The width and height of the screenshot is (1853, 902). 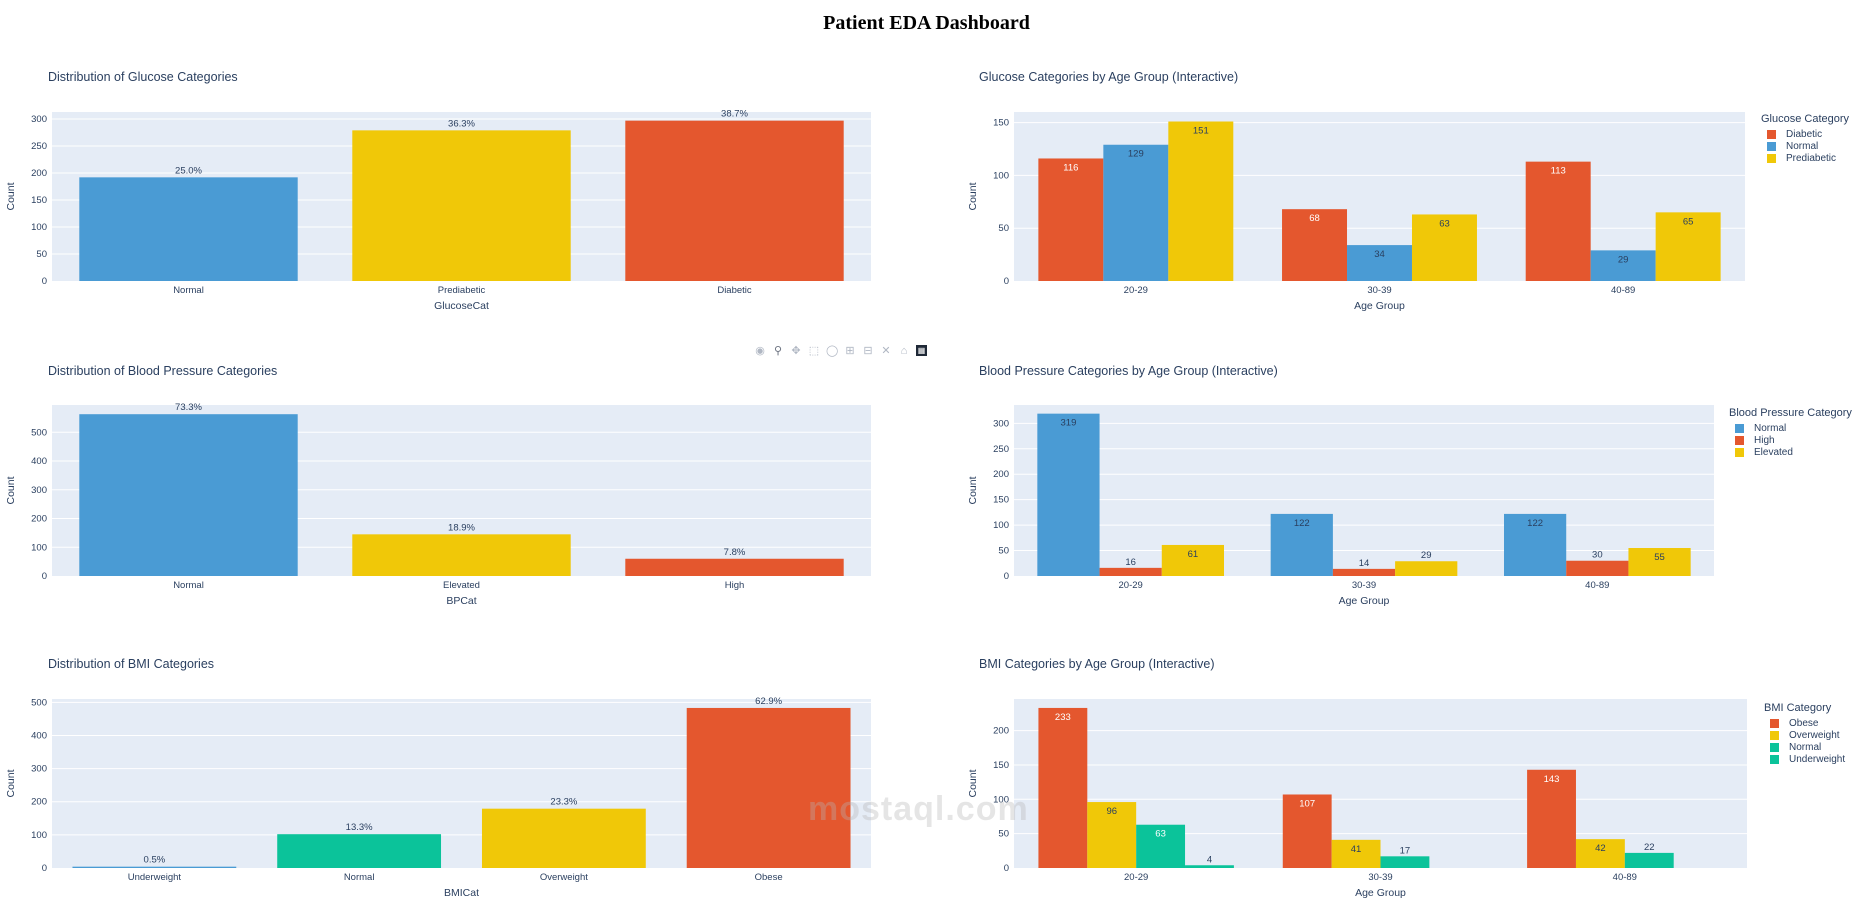 I want to click on legend-item-obese: Obese, so click(x=1807, y=723).